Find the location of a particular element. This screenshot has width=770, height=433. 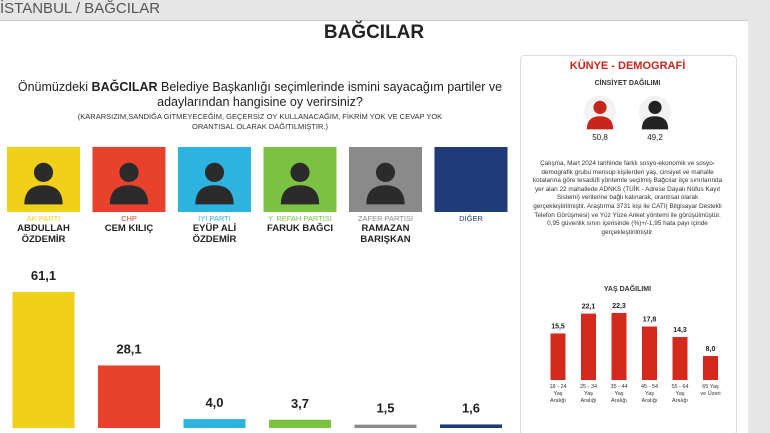

value-label: 22,1 is located at coordinates (589, 307).